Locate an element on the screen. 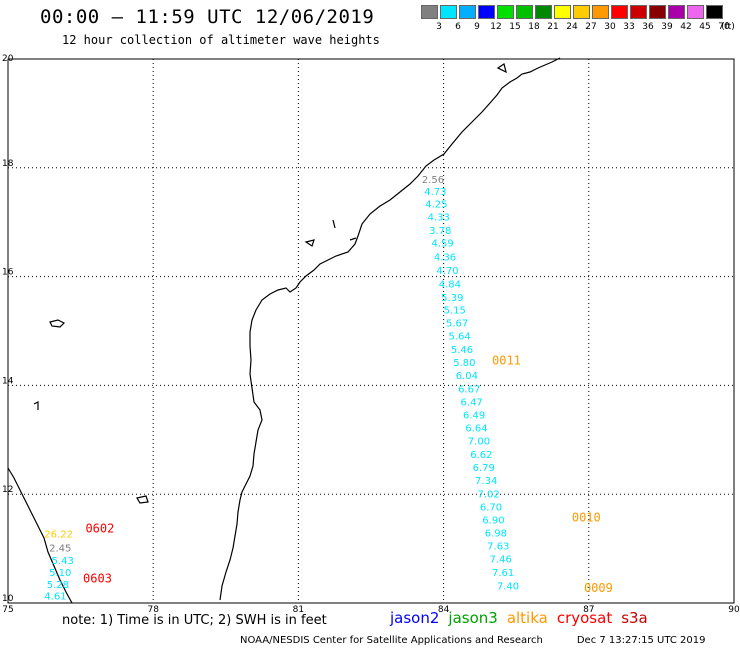 The image size is (740, 650). wave-height-label: 5.64 is located at coordinates (459, 337).